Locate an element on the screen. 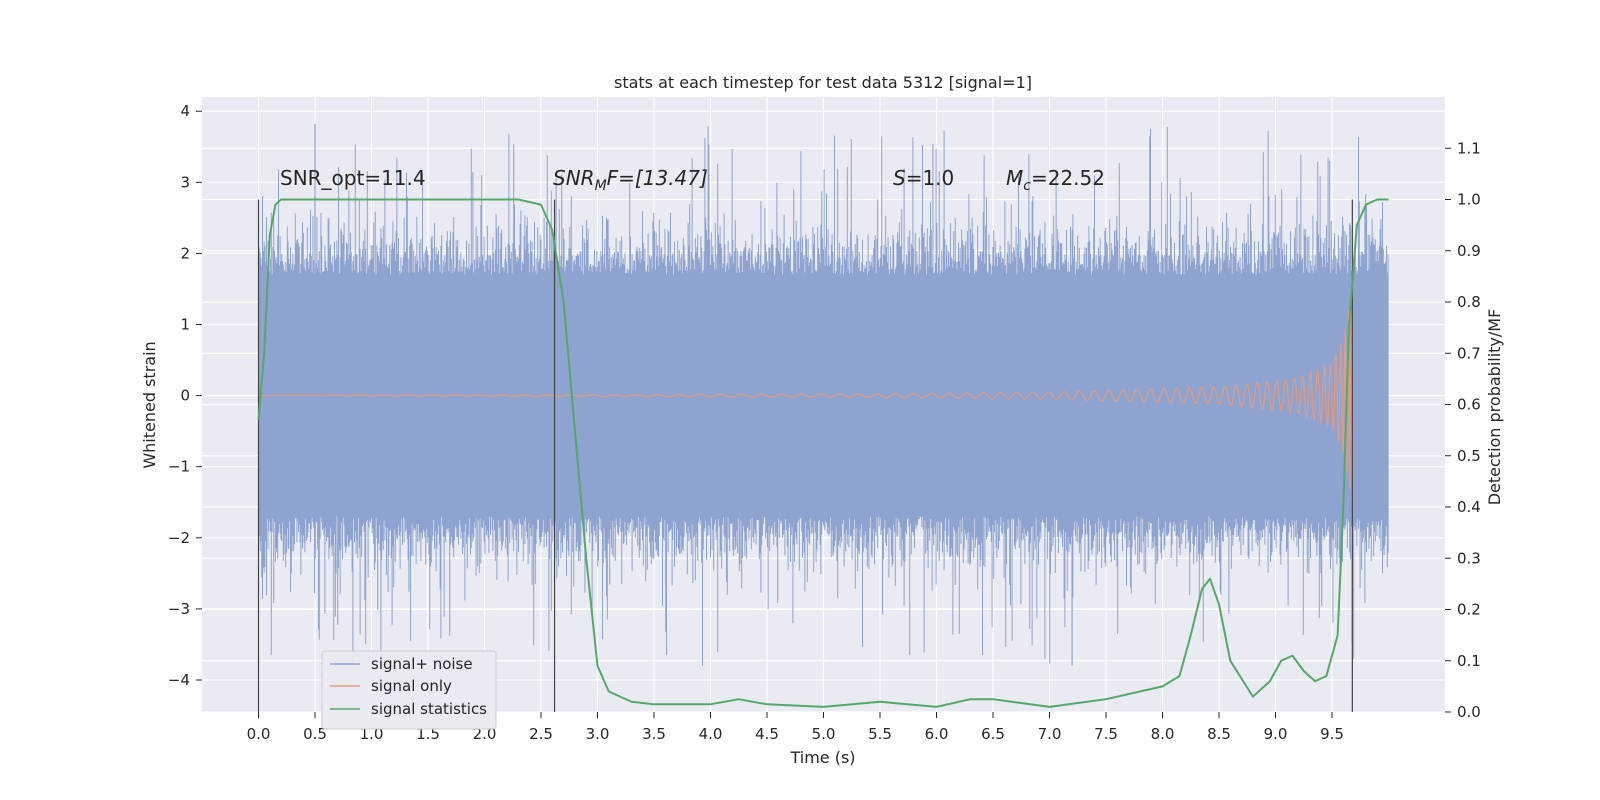 The width and height of the screenshot is (1600, 800). y-tick-label: 0 is located at coordinates (185, 396).